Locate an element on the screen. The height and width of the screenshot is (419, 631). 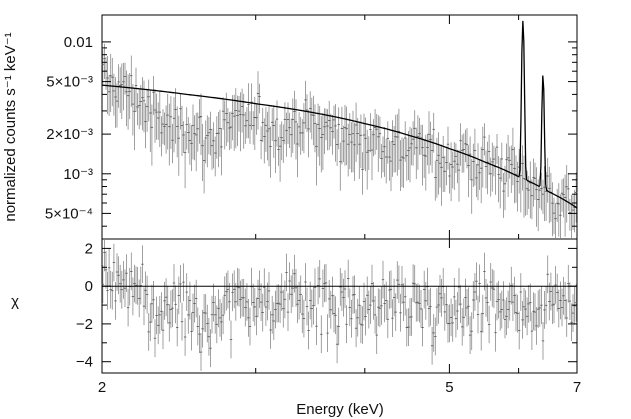
x-tick-label: 5 is located at coordinates (449, 387).